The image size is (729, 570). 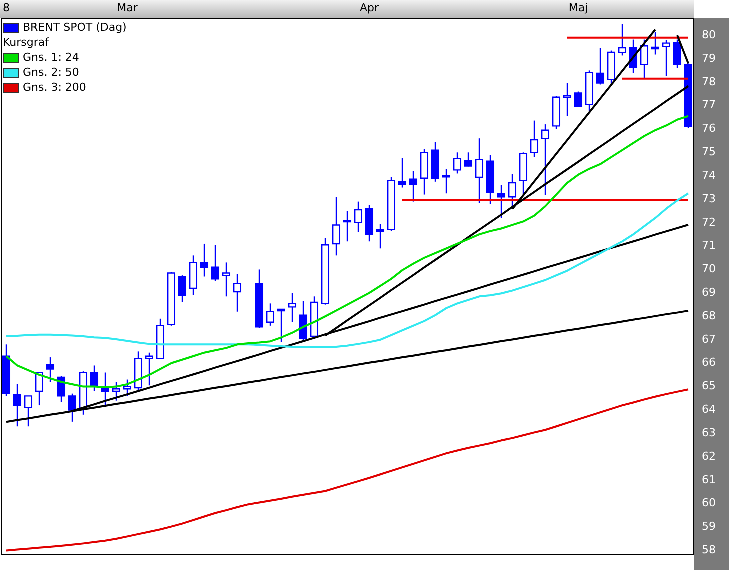 I want to click on y-tick-label: 60, so click(x=709, y=503).